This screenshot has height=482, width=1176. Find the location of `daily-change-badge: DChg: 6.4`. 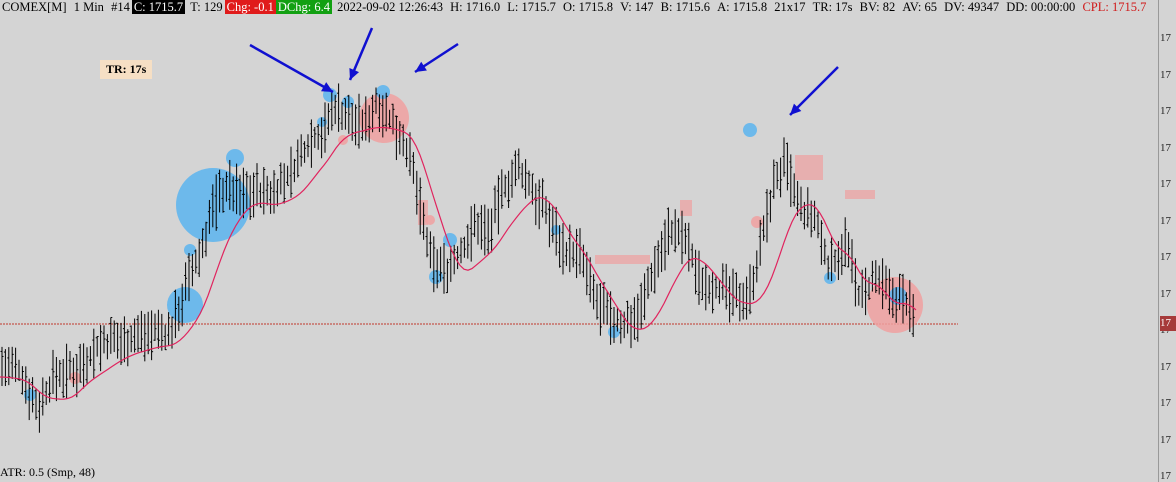

daily-change-badge: DChg: 6.4 is located at coordinates (303, 7).